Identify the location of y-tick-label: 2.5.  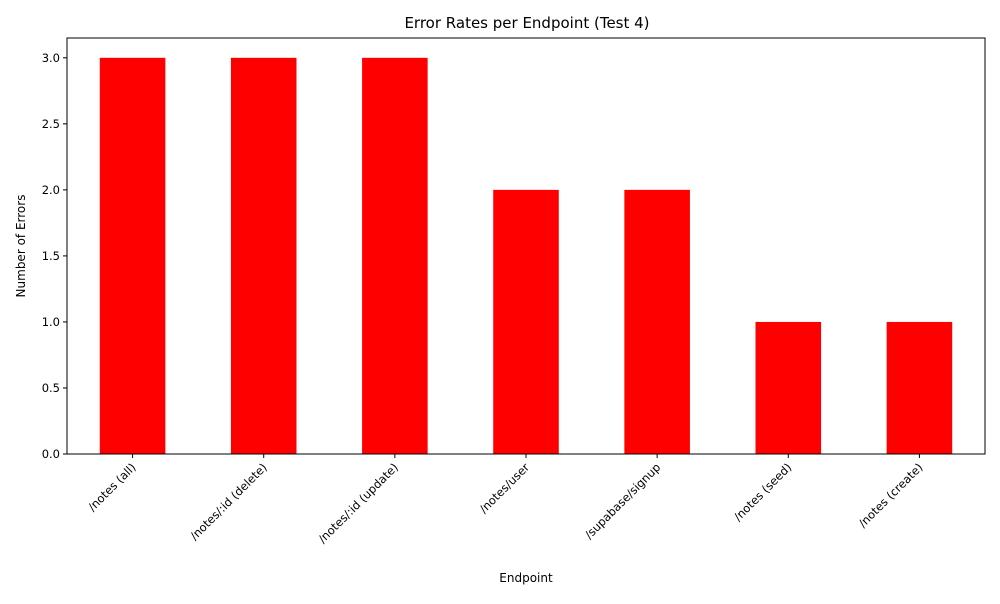
(51, 124).